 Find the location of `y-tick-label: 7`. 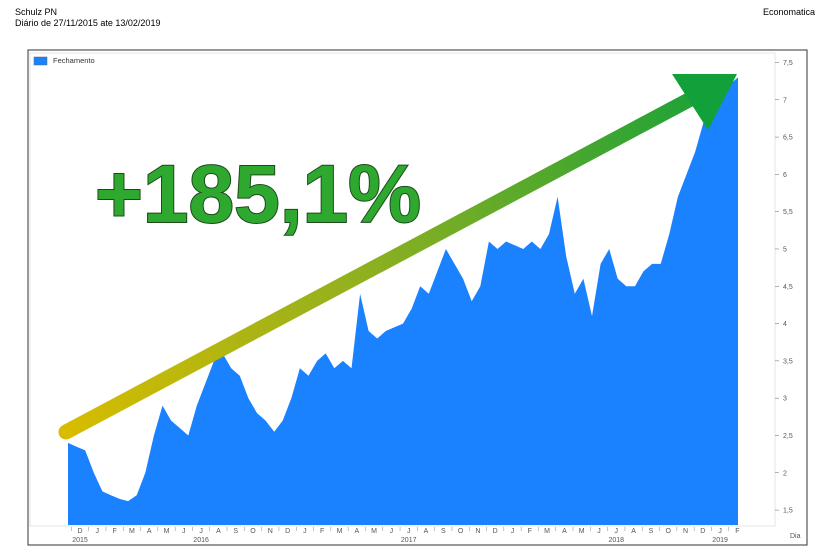

y-tick-label: 7 is located at coordinates (785, 100).